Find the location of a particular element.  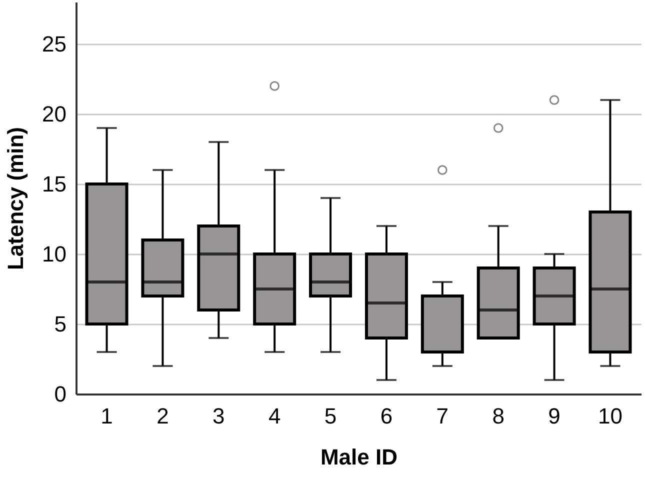

x-tick-label: 4 is located at coordinates (274, 416).